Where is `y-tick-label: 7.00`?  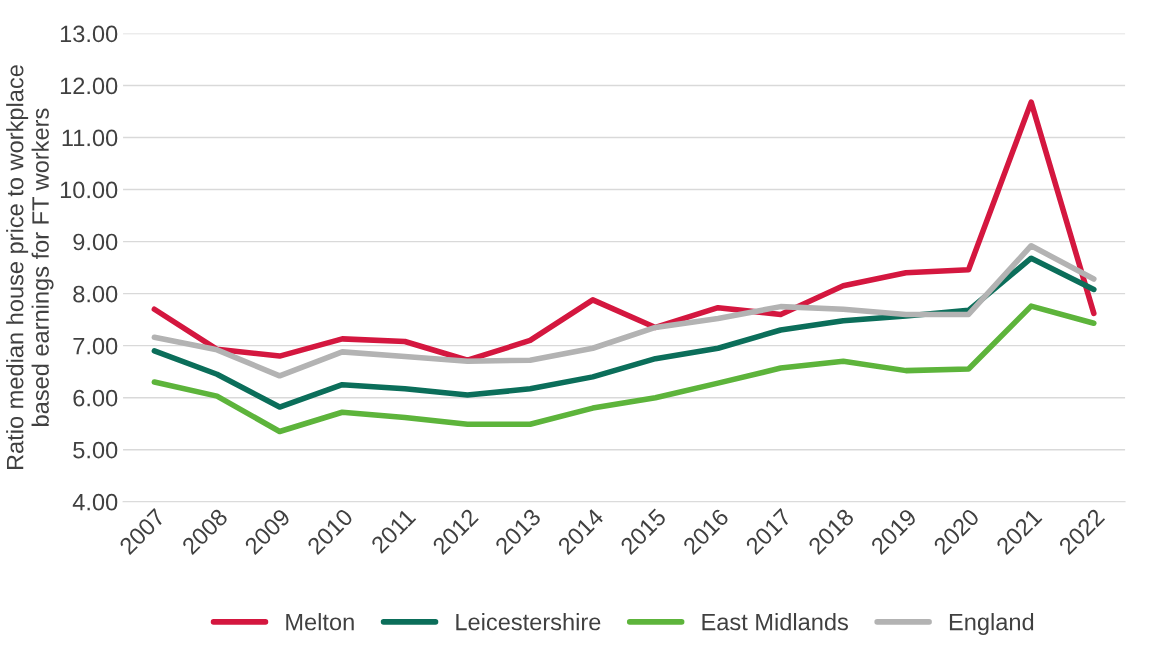
y-tick-label: 7.00 is located at coordinates (95, 346).